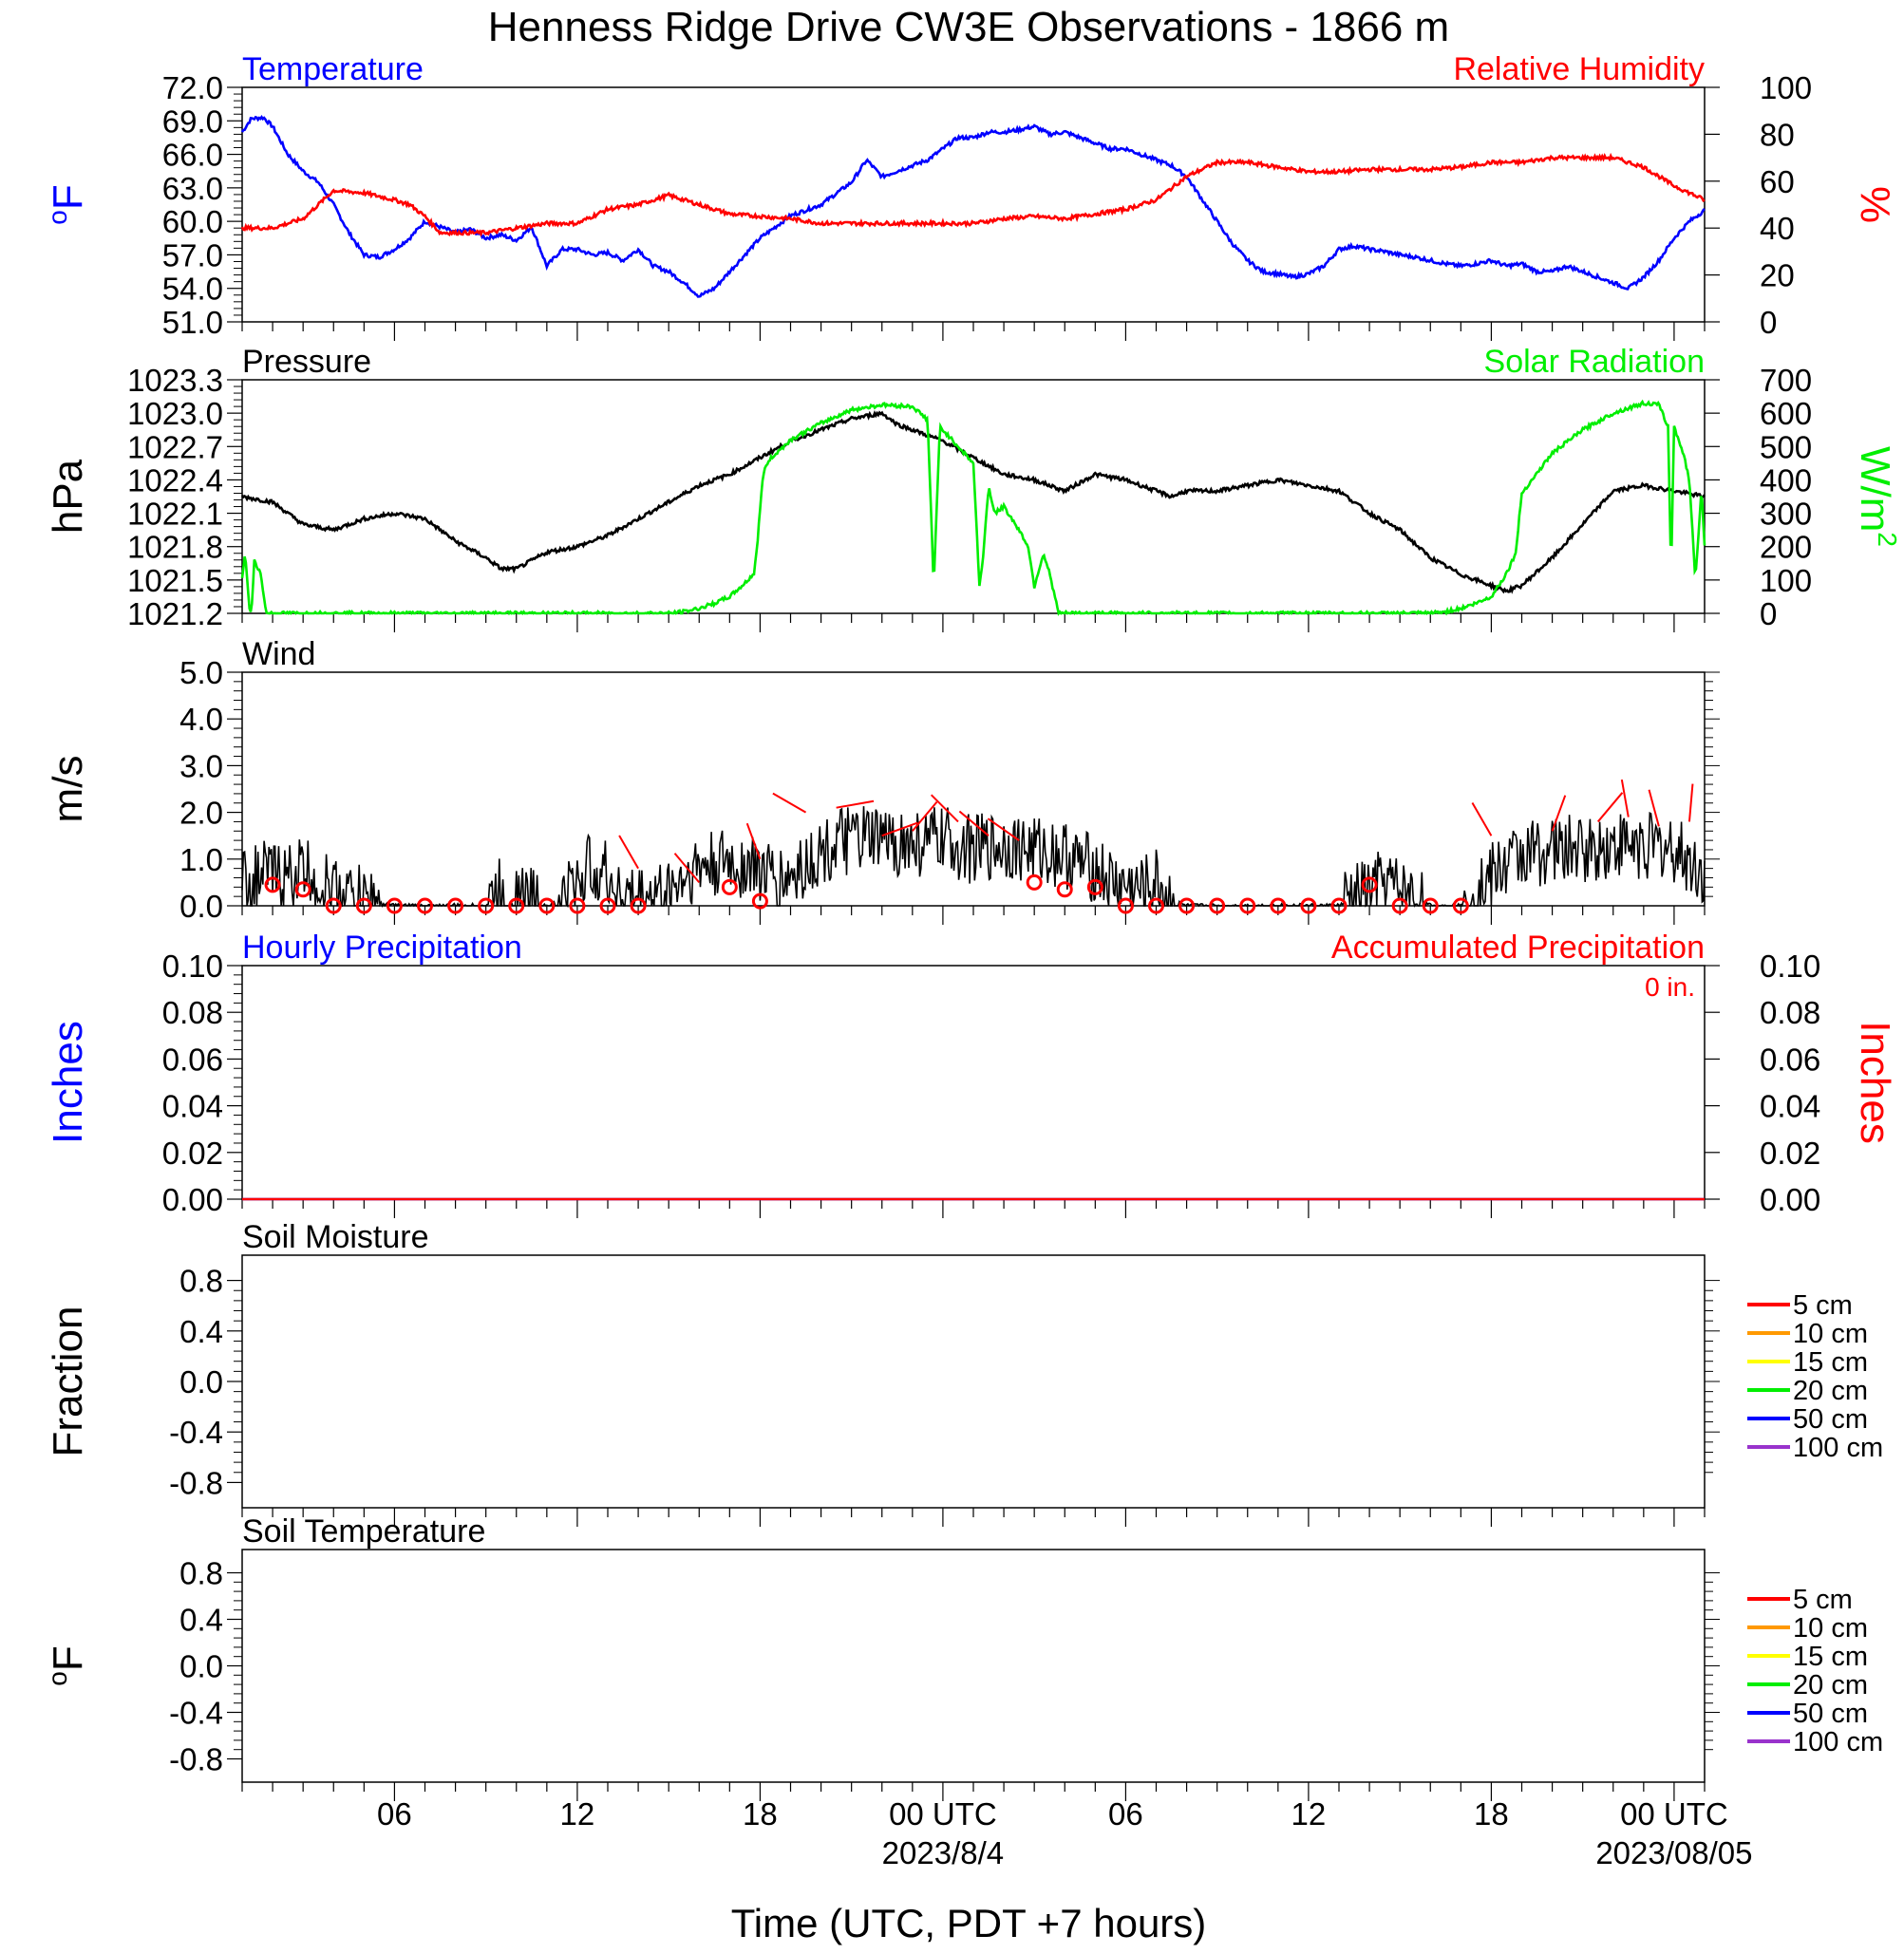 The width and height of the screenshot is (1904, 1954). Describe the element at coordinates (201, 1573) in the screenshot. I see `y-tick-label-left: 0.8` at that location.